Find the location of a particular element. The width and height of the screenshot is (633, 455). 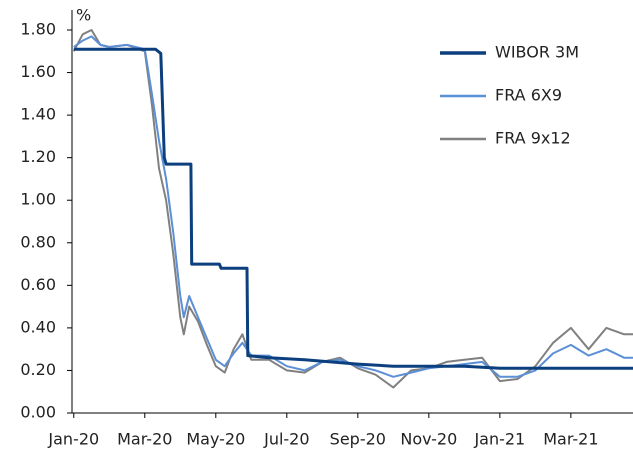

legend-label: FRA 9x12 is located at coordinates (533, 138).